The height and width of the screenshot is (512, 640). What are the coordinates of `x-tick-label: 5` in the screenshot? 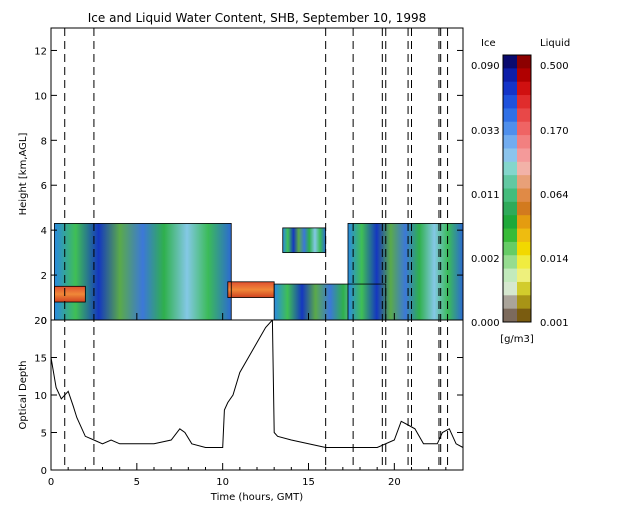 It's located at (137, 482).